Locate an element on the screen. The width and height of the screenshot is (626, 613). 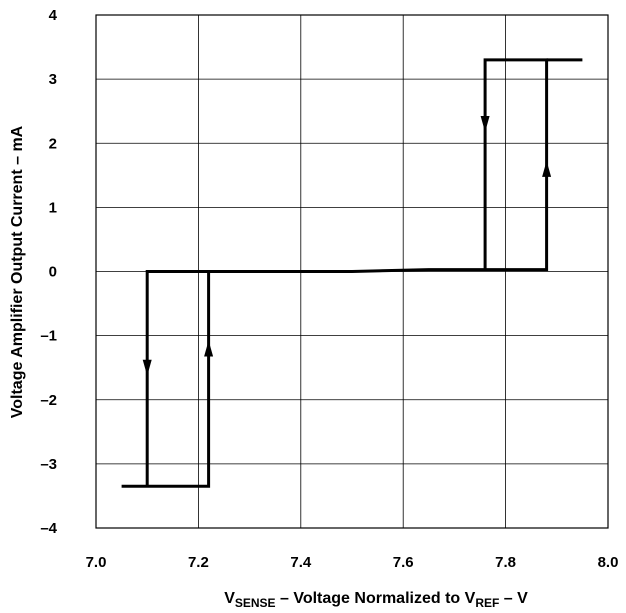
y-tick-label: –4 is located at coordinates (48, 528).